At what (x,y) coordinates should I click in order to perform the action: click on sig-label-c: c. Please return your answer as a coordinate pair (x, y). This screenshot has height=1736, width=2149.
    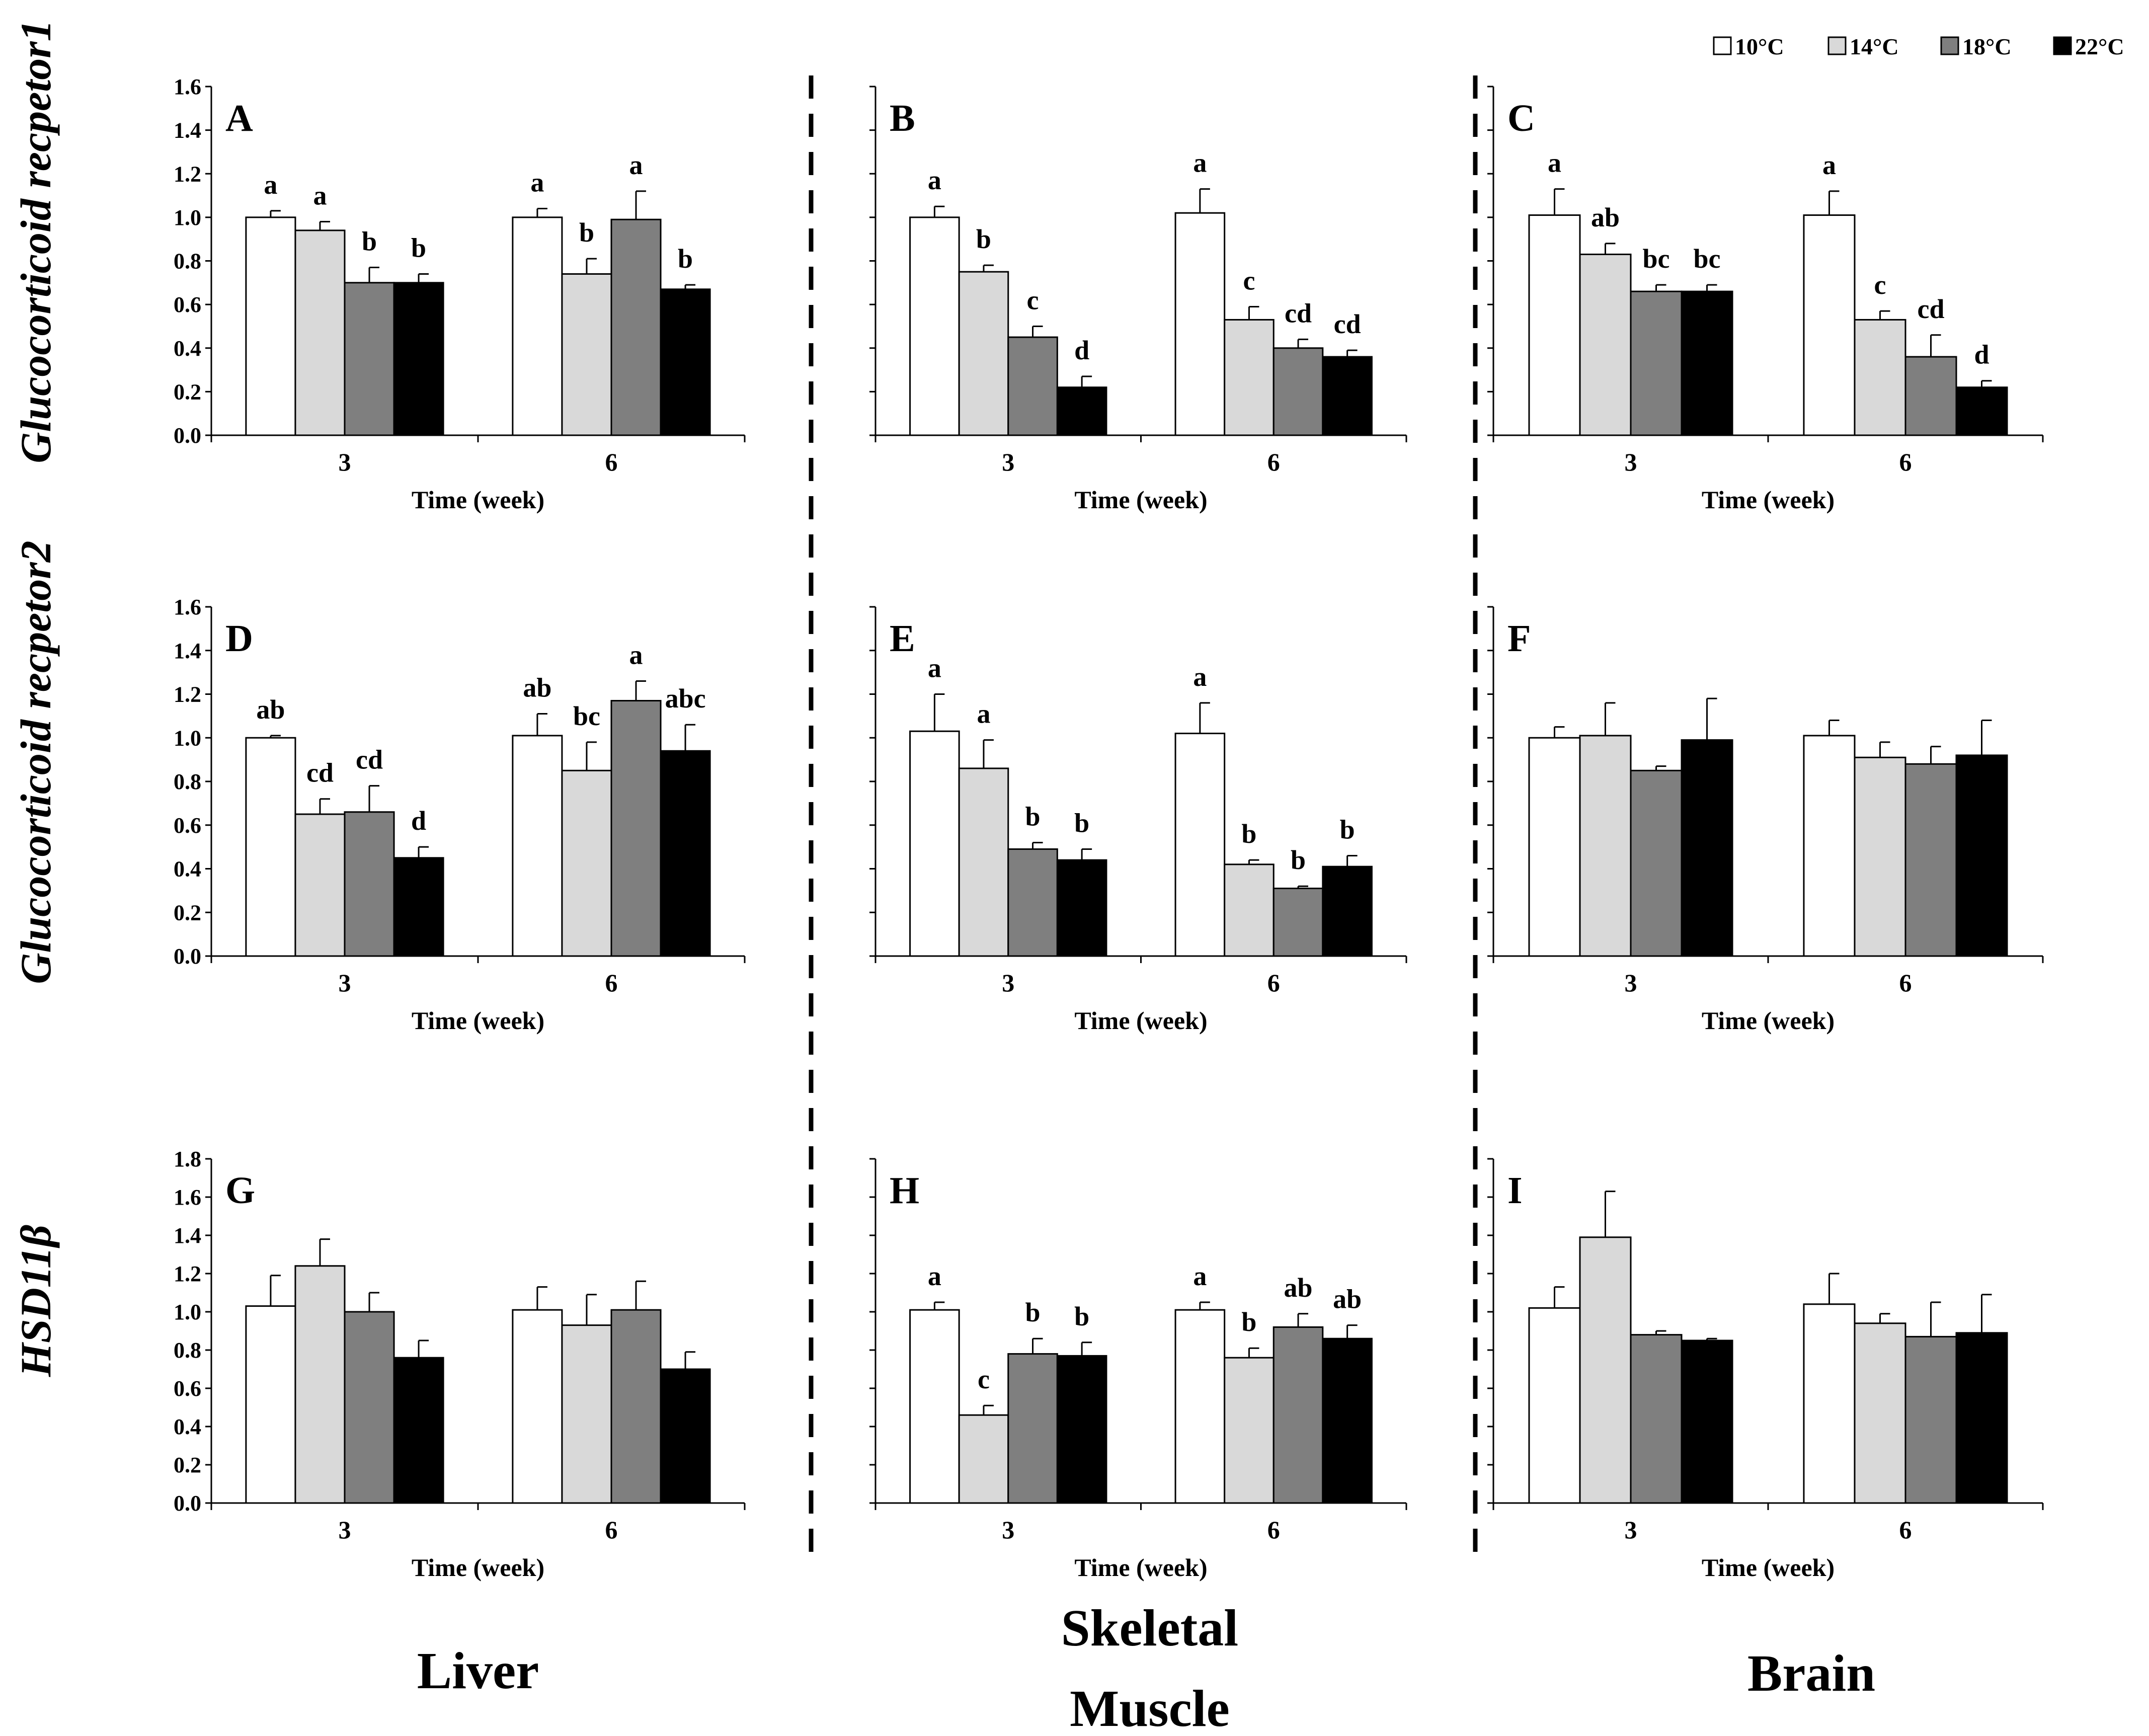
    Looking at the image, I should click on (1880, 285).